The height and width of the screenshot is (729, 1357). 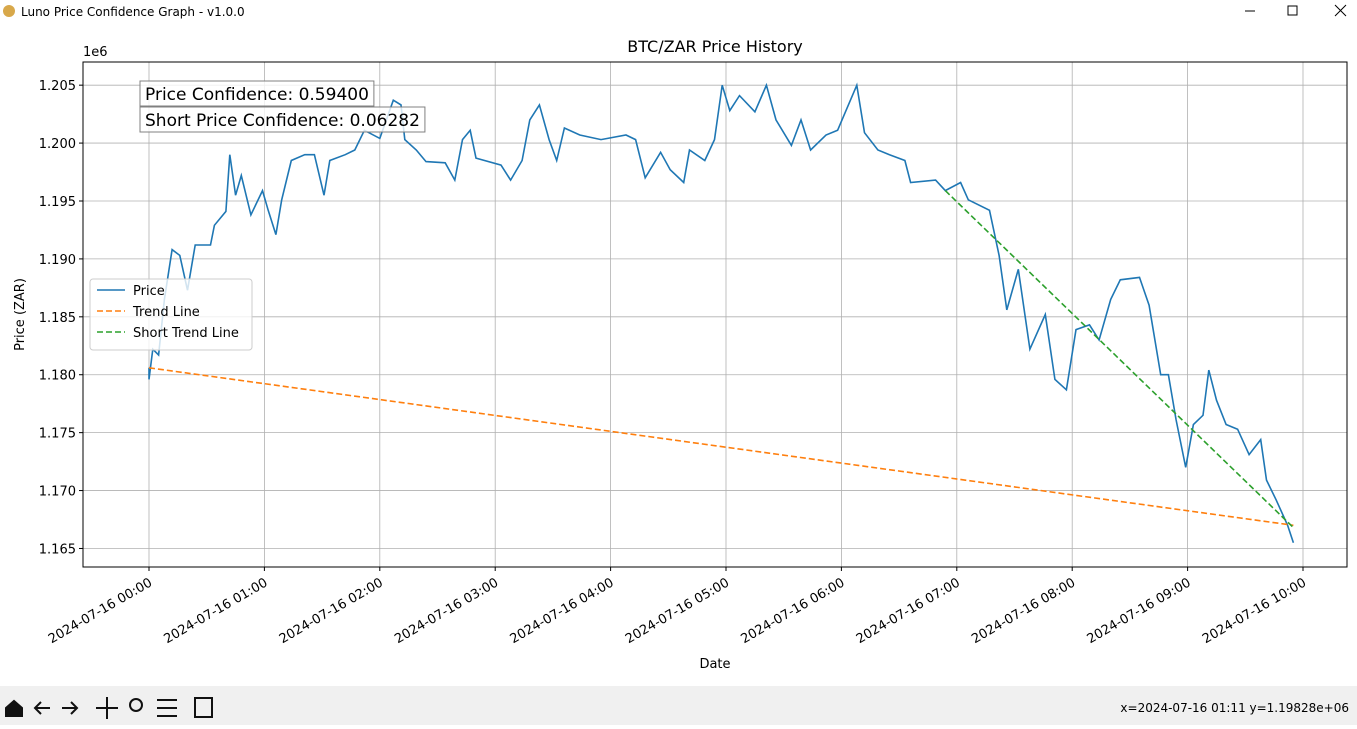 I want to click on back-button, so click(x=41, y=708).